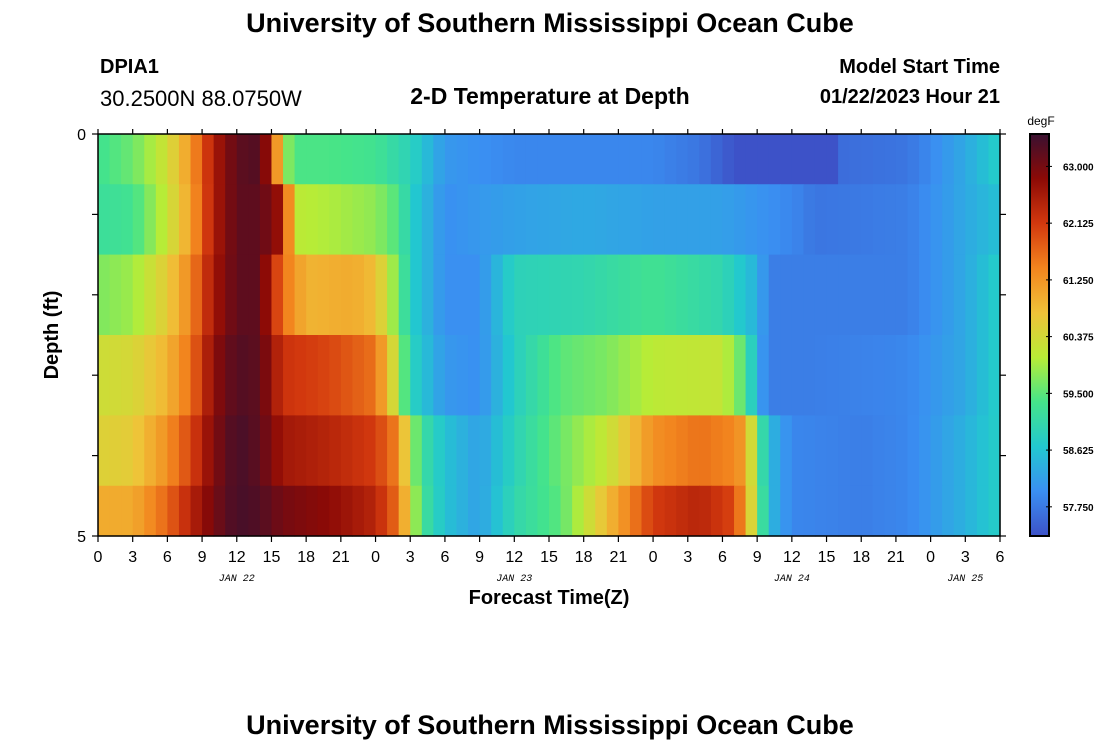 The image size is (1100, 750). I want to click on x-tick-label: 6, so click(1000, 557).